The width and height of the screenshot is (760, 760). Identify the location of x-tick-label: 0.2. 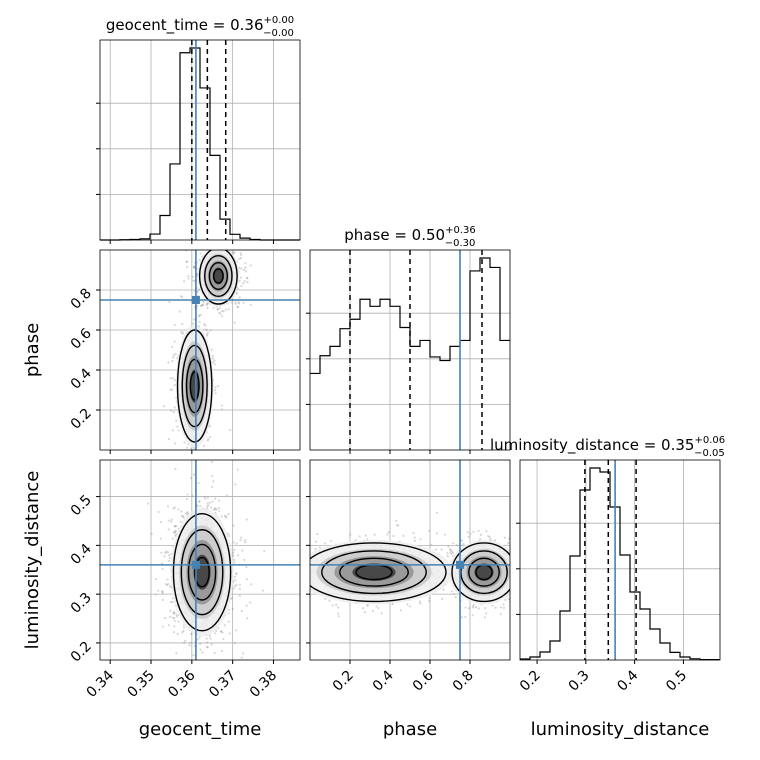
(530, 681).